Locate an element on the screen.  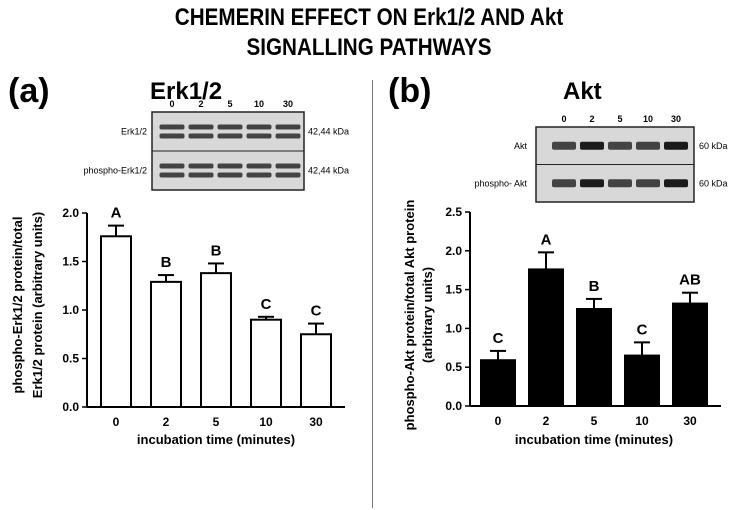
chart-b-y-tick-label: 1.0 is located at coordinates (453, 328).